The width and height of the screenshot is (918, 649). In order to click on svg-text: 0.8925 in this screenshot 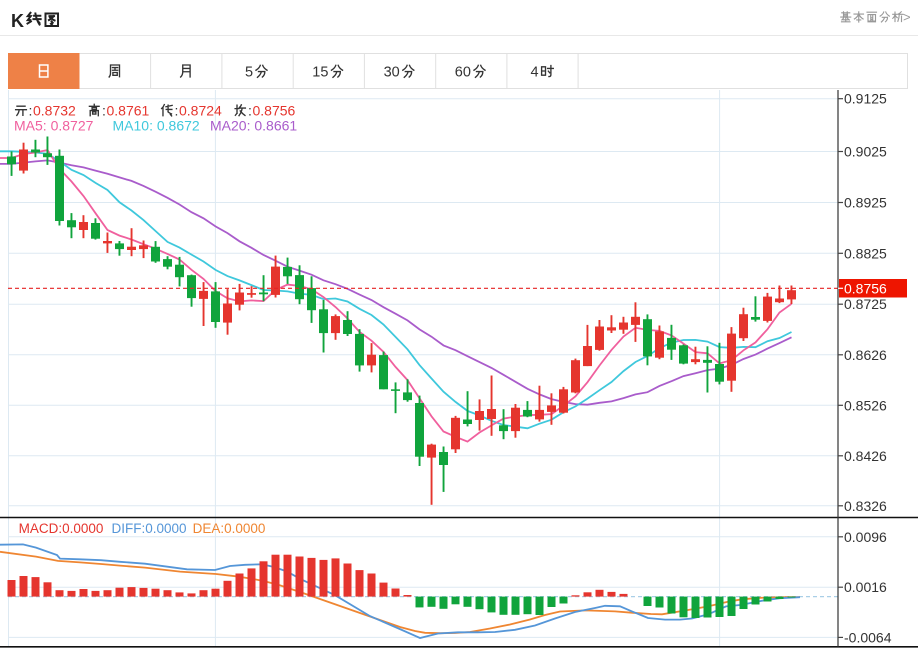, I will do `click(865, 203)`.